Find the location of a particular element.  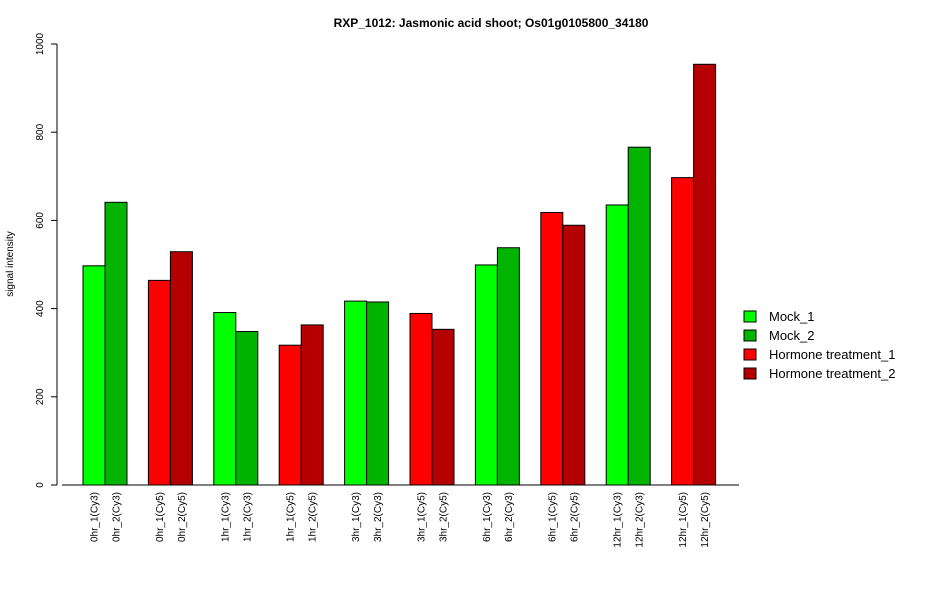

x-tick-label: 3hr_1(Cy3) is located at coordinates (356, 517).